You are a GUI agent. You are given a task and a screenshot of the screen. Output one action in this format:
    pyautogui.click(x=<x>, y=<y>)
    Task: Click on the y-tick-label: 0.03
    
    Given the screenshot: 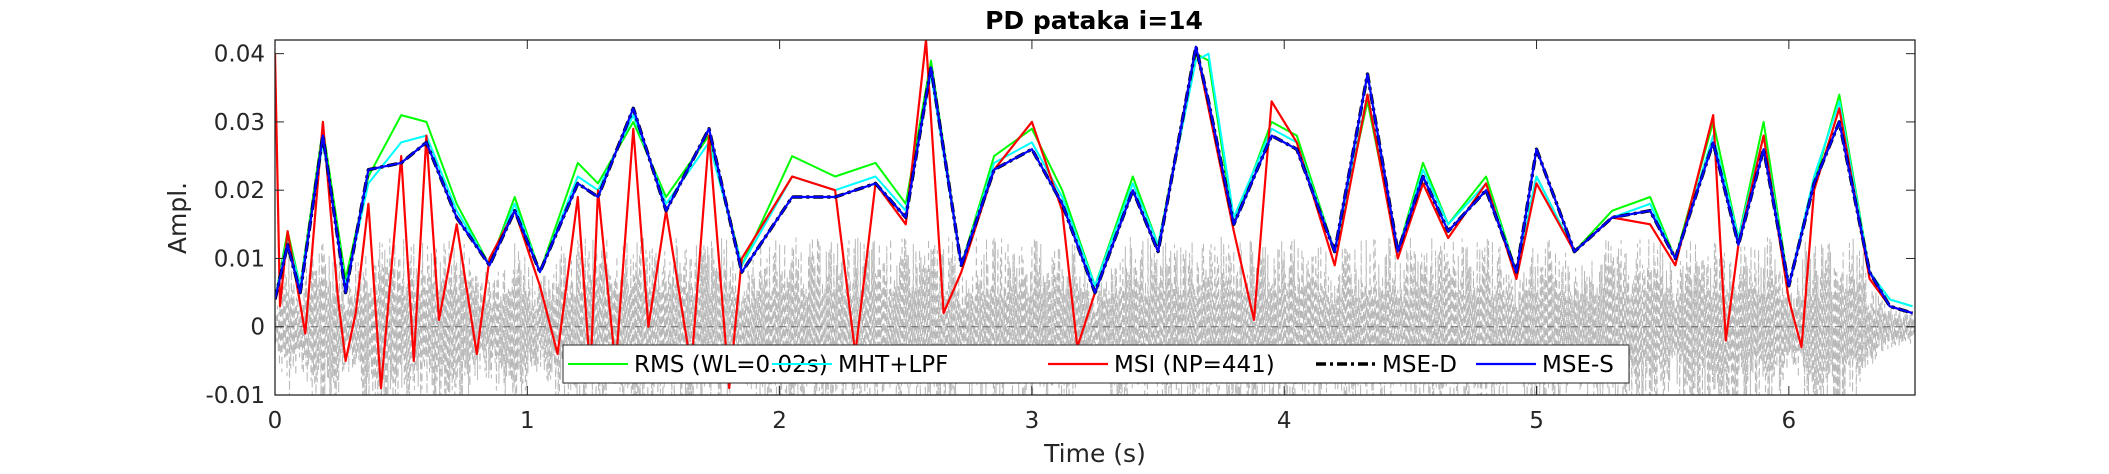 What is the action you would take?
    pyautogui.click(x=239, y=123)
    